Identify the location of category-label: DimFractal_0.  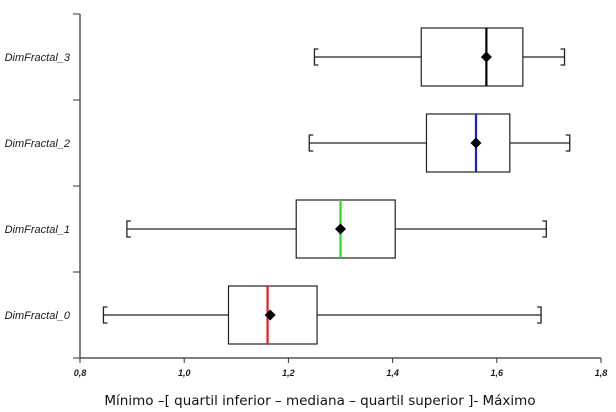
(38, 316).